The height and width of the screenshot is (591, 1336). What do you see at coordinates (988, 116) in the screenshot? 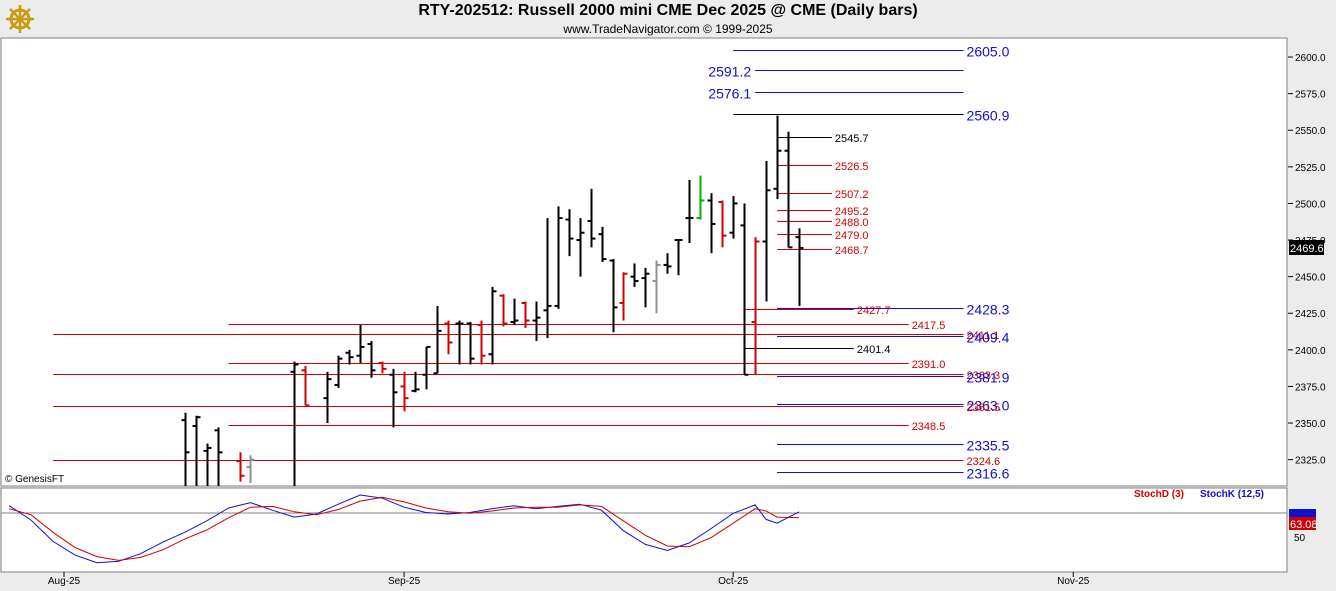
I see `level-label-3: 2560.9` at bounding box center [988, 116].